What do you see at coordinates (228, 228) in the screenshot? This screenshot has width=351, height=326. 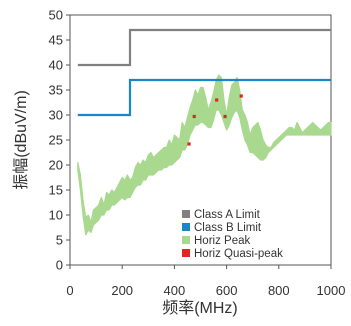 I see `legend-label-class-b-limit: Class B Limit` at bounding box center [228, 228].